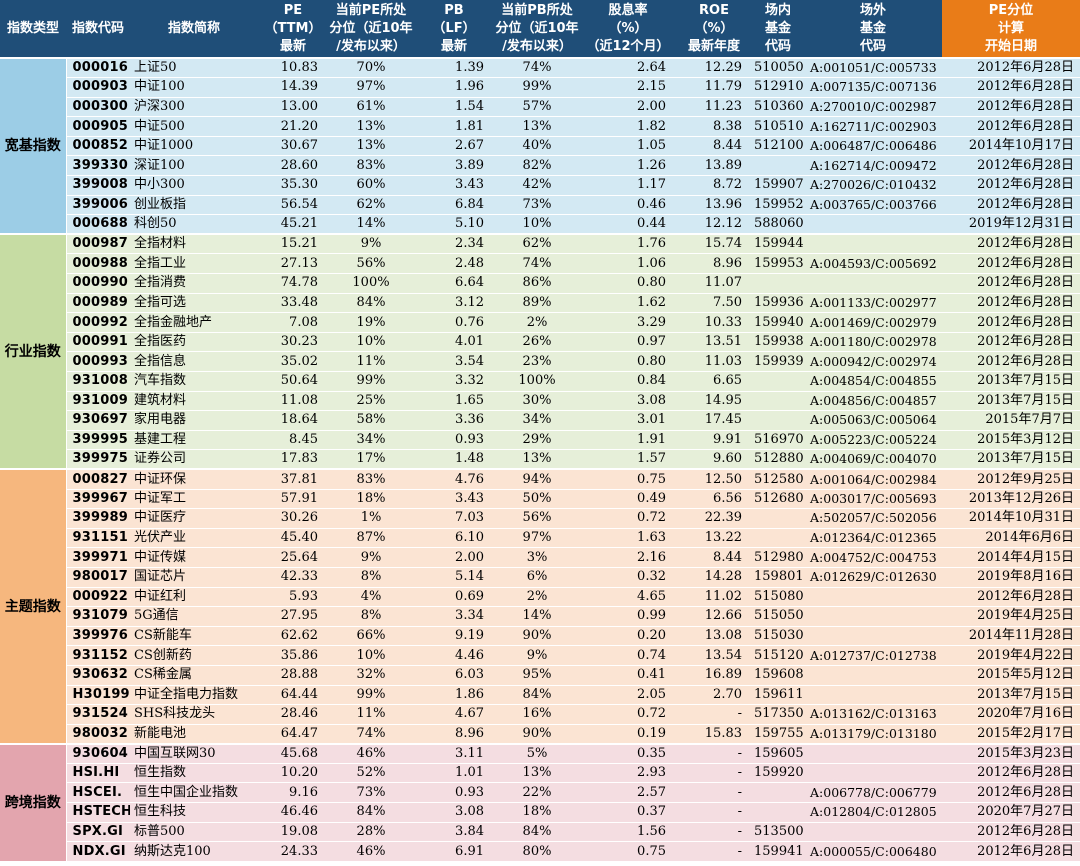 Image resolution: width=1080 pixels, height=866 pixels. Describe the element at coordinates (371, 557) in the screenshot. I see `pe-percentile: 9%` at that location.